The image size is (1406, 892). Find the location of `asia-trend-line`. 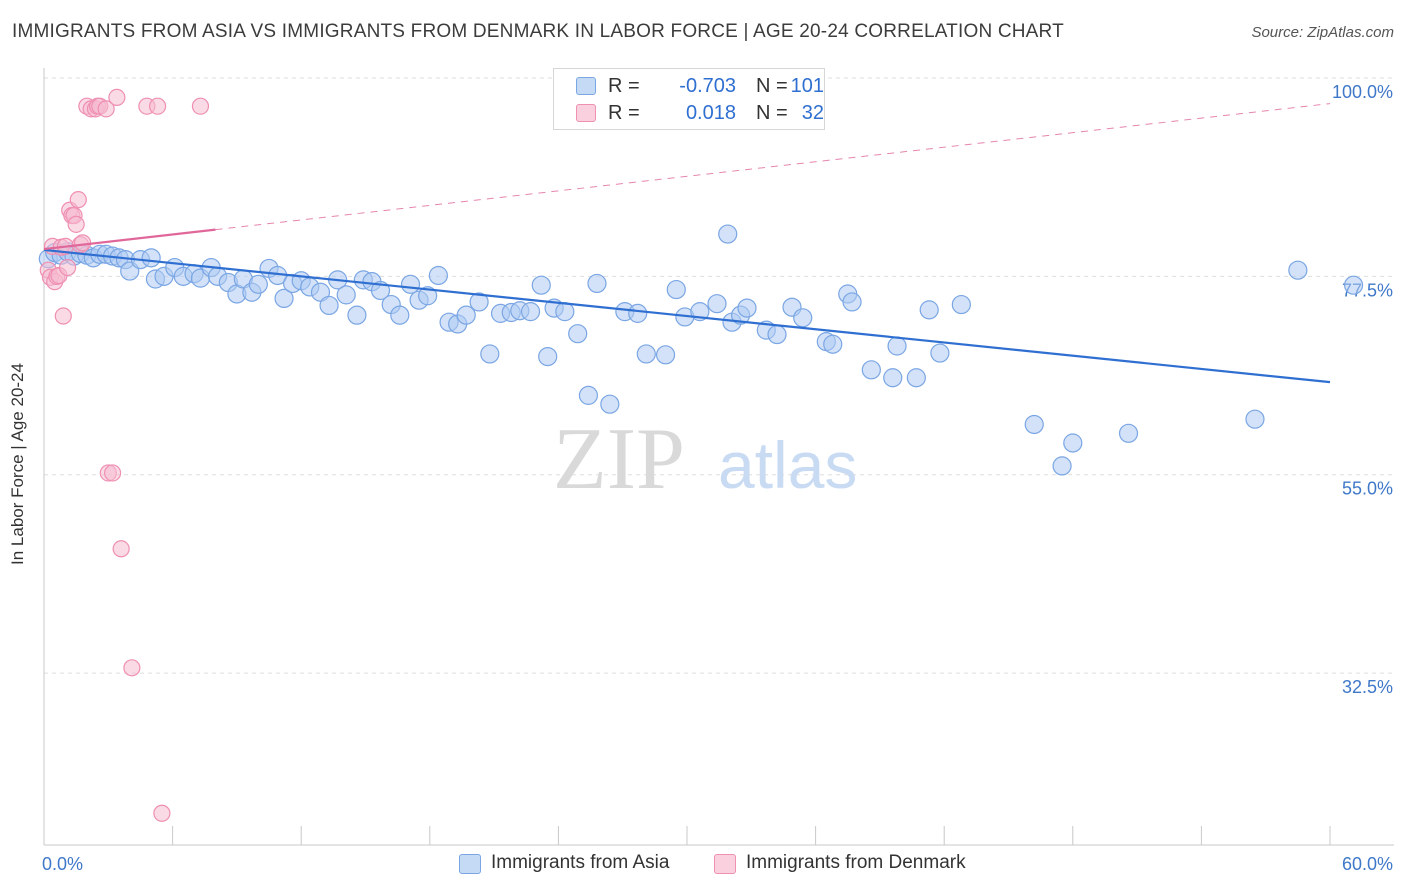

asia-trend-line is located at coordinates (687, 316).